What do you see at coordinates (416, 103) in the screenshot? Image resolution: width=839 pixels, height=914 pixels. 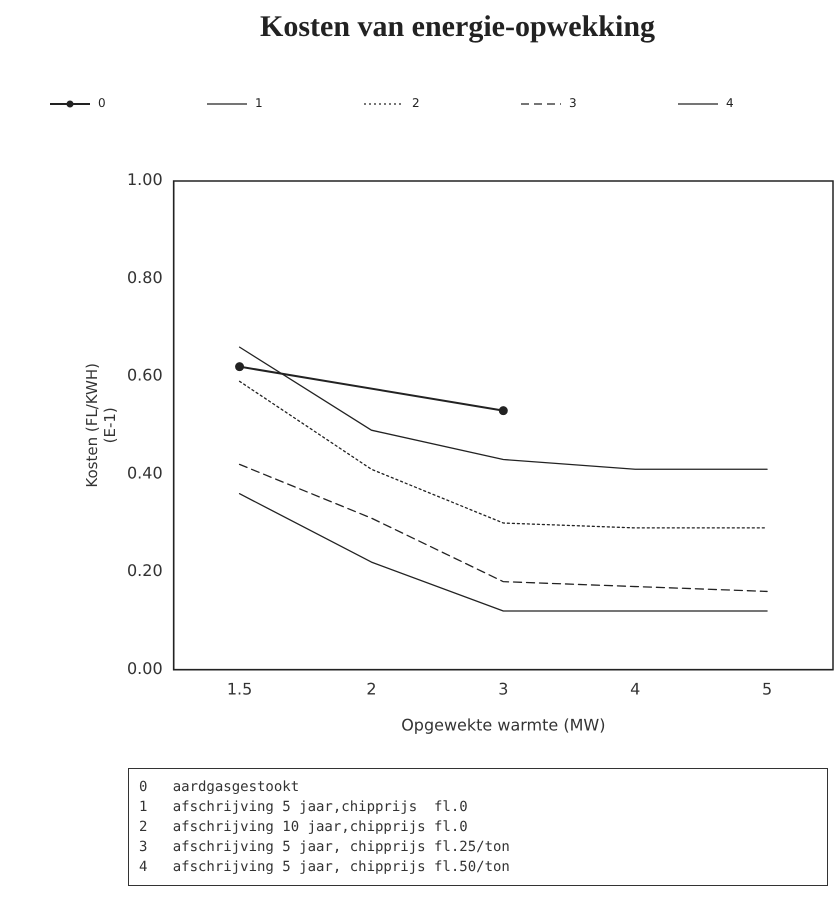 I see `legend-label: 2` at bounding box center [416, 103].